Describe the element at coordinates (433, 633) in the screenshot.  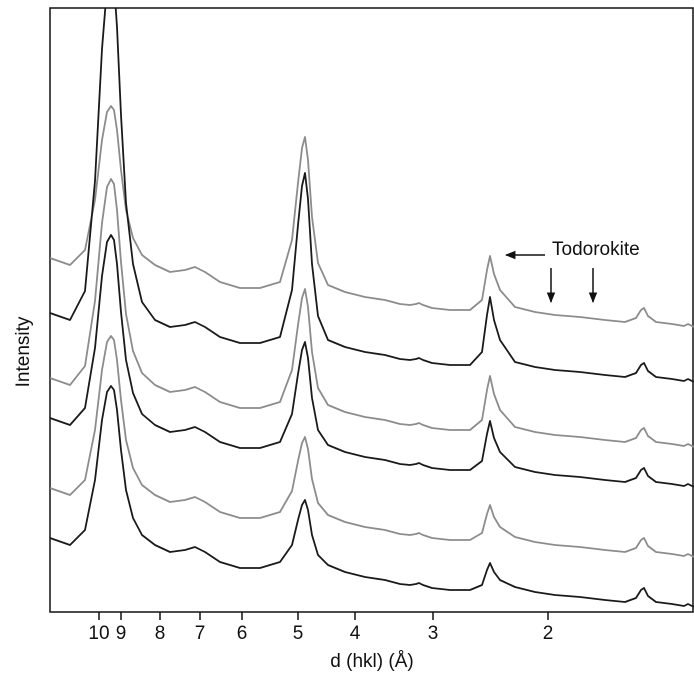
I see `x-tick-label: 3` at that location.